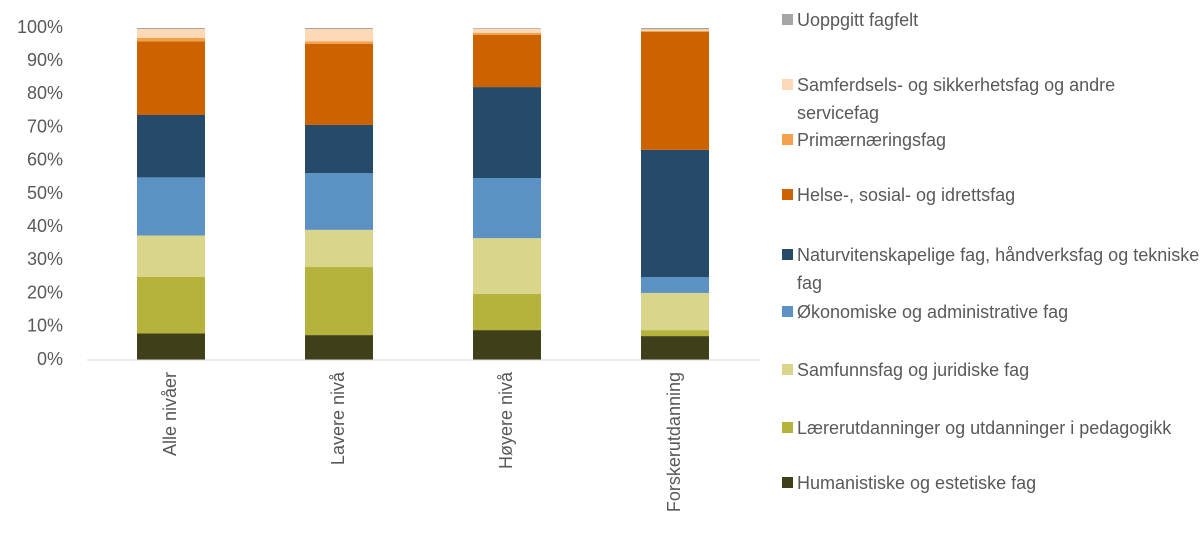 The height and width of the screenshot is (545, 1202). What do you see at coordinates (45, 259) in the screenshot?
I see `y-tick-label: 30%` at bounding box center [45, 259].